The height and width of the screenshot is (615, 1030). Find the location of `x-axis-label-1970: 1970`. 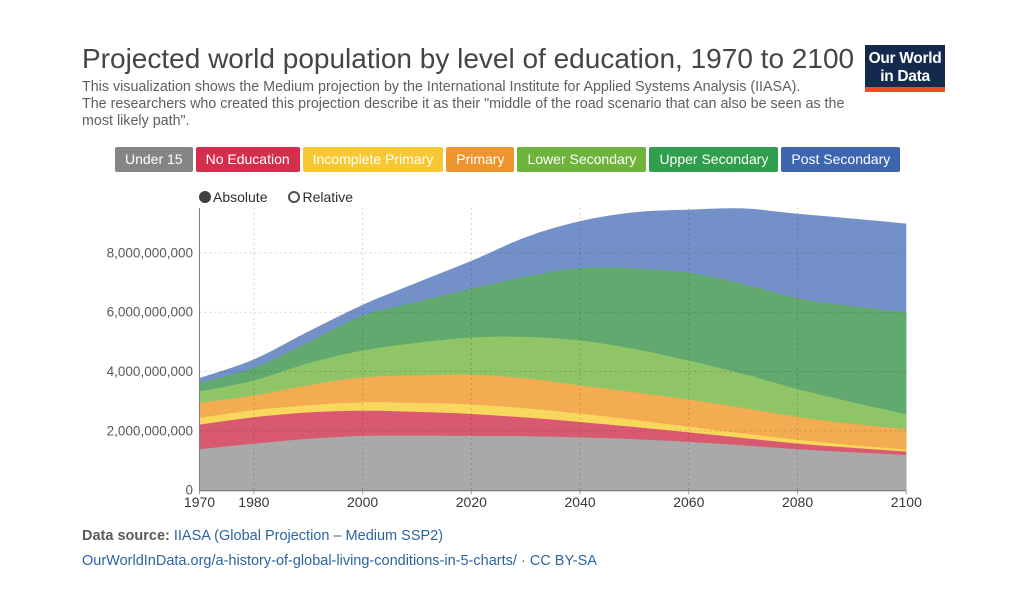

x-axis-label-1970: 1970 is located at coordinates (199, 502).